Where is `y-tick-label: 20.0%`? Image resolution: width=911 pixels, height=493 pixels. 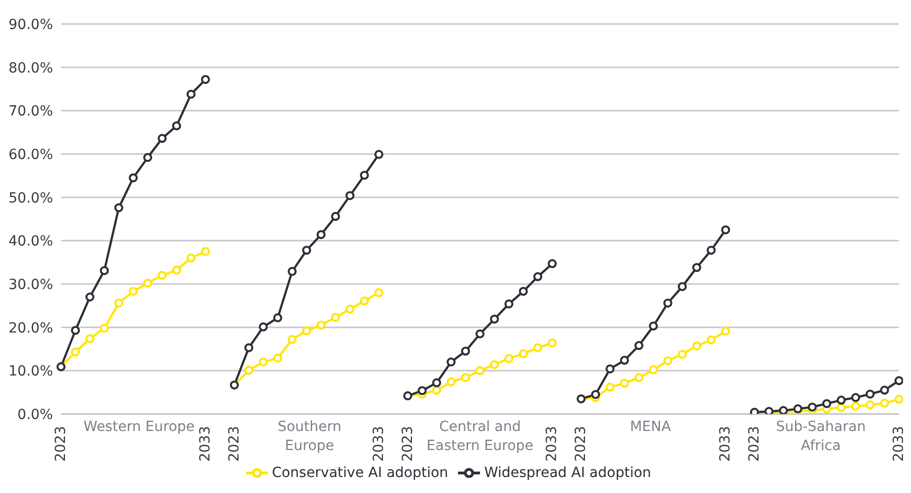 y-tick-label: 20.0% is located at coordinates (30, 328).